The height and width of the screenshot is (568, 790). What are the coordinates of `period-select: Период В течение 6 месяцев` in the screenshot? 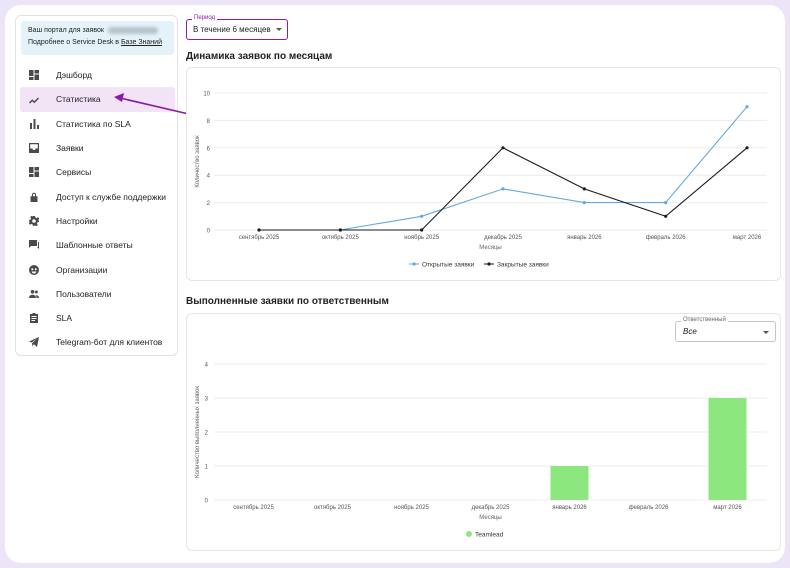 It's located at (237, 27).